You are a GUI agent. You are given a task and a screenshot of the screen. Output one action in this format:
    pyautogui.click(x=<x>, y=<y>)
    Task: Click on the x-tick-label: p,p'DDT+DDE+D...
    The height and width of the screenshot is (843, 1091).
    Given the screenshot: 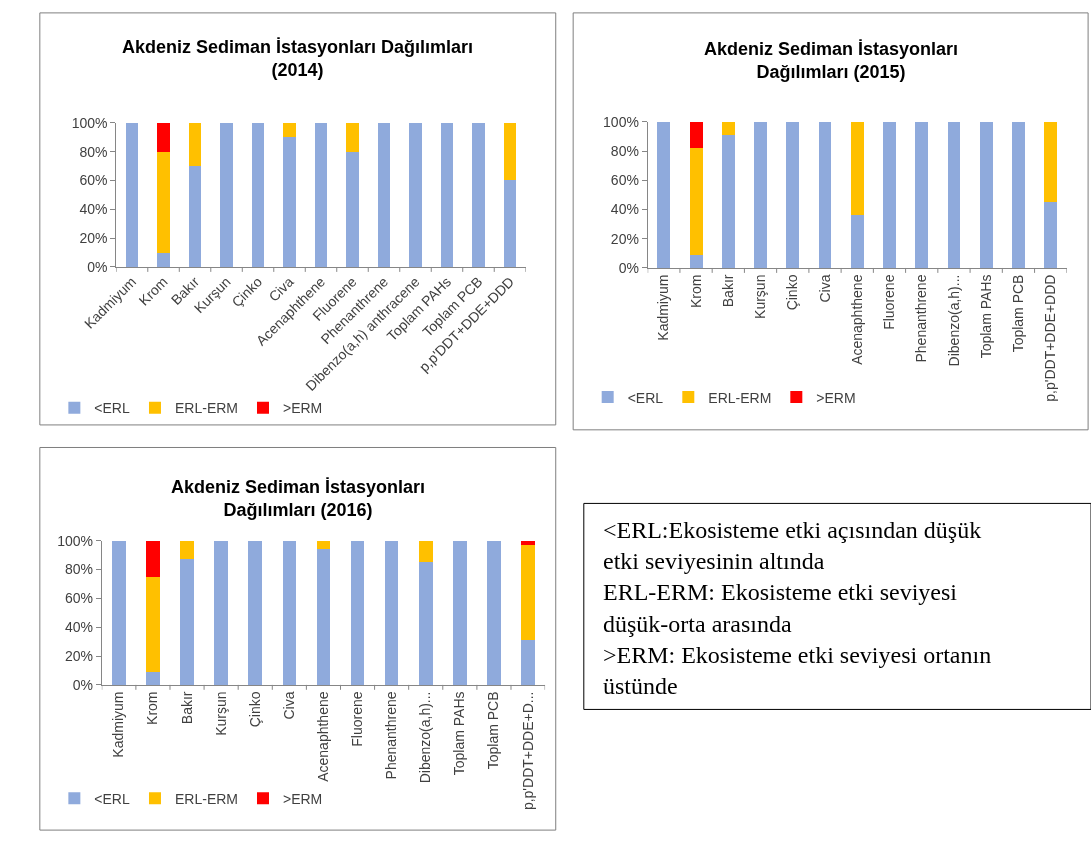 What is the action you would take?
    pyautogui.click(x=527, y=751)
    